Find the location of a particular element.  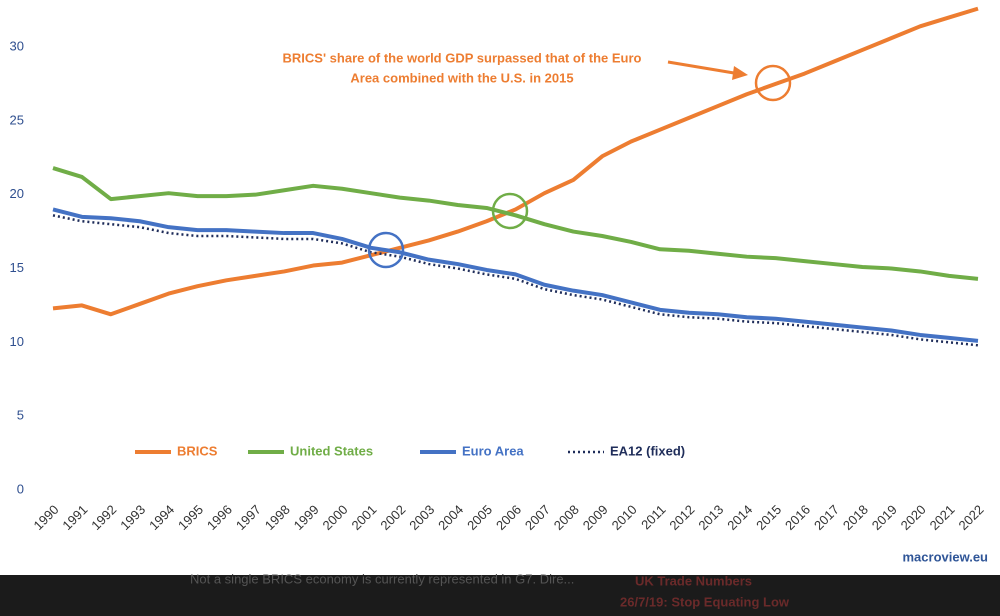

x-tick-label: 2014 is located at coordinates (739, 517).